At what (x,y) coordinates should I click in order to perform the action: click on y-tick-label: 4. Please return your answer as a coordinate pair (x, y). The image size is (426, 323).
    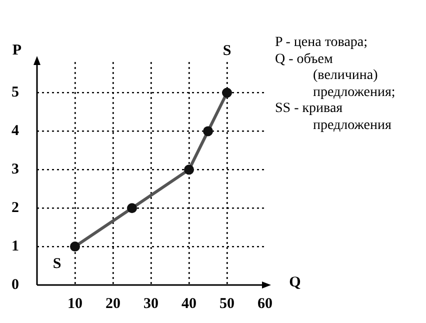
    Looking at the image, I should click on (16, 131).